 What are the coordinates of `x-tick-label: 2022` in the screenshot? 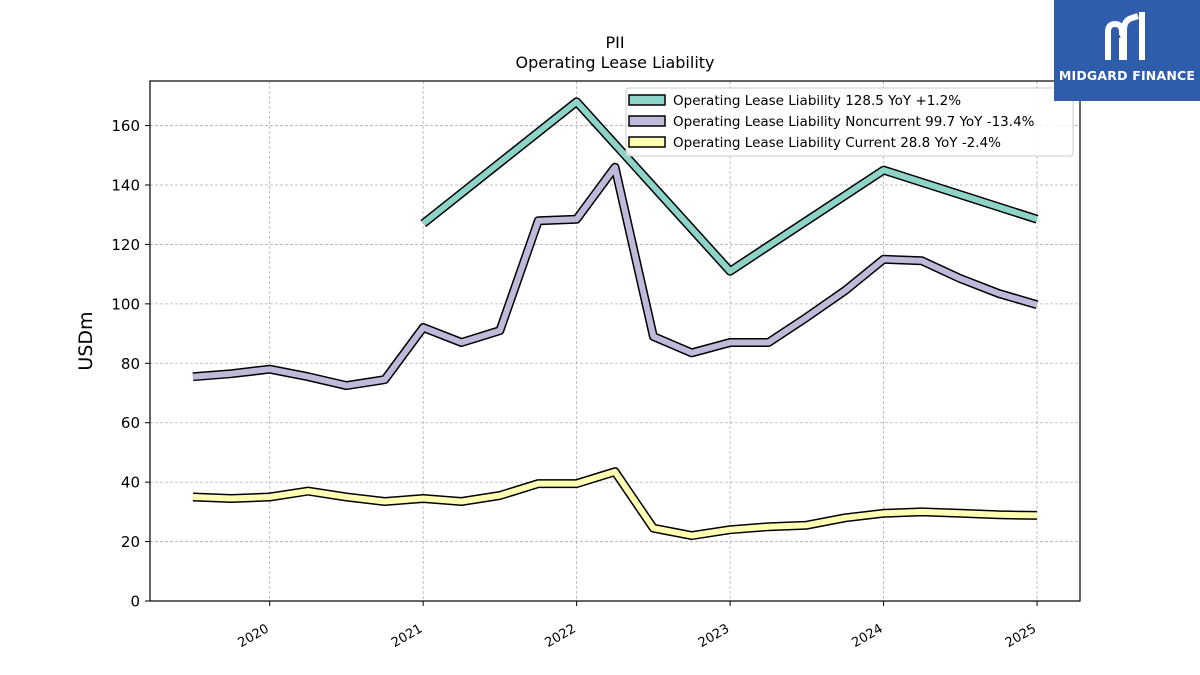 It's located at (560, 636).